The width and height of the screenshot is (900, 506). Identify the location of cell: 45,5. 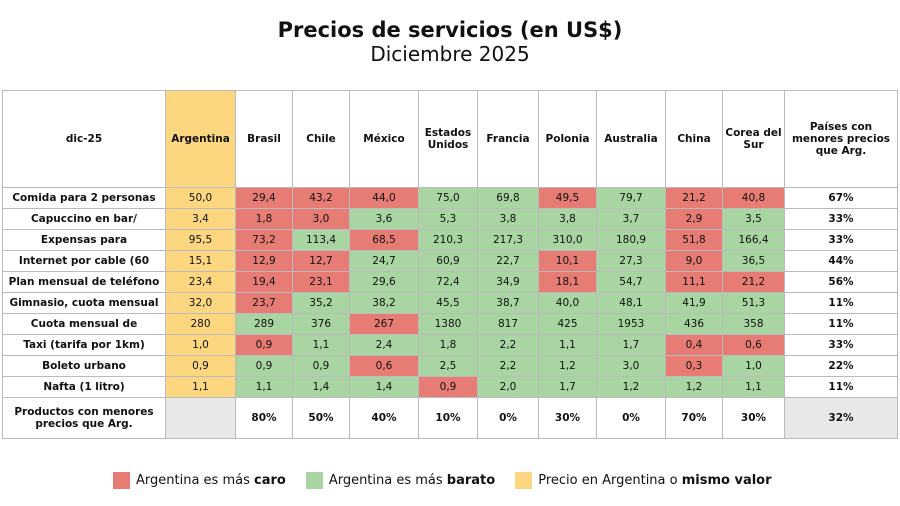
(448, 303).